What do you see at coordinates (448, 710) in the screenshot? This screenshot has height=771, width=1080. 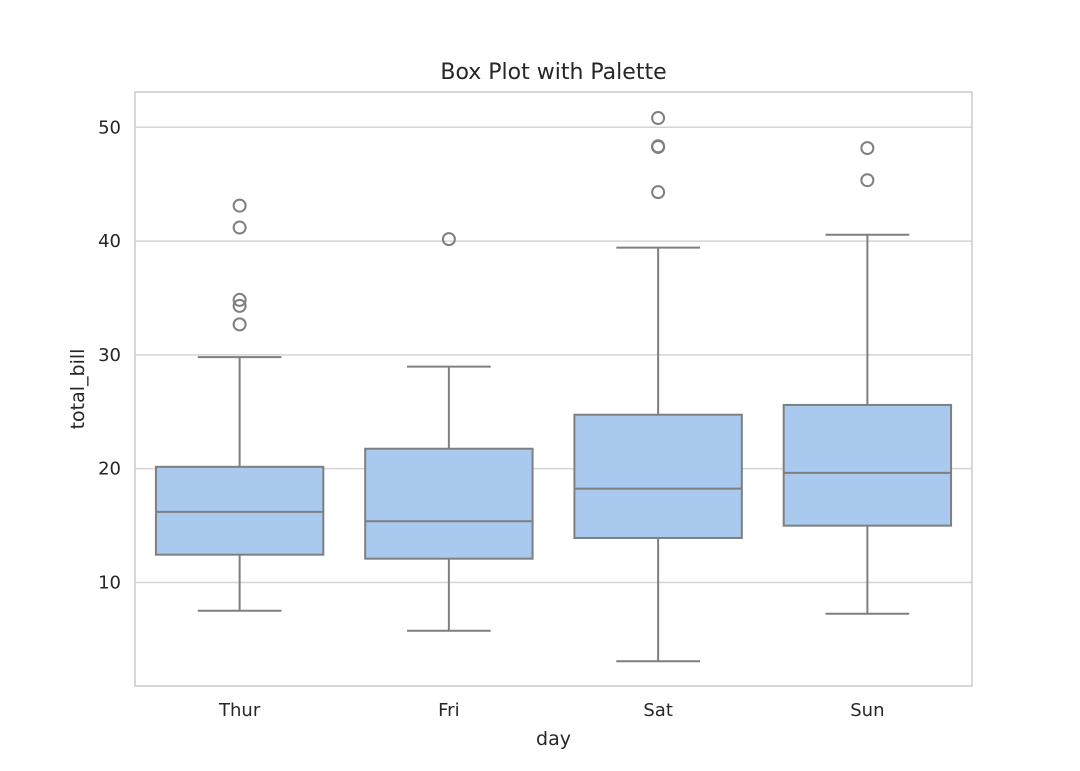 I see `x-tick-label: Fri` at bounding box center [448, 710].